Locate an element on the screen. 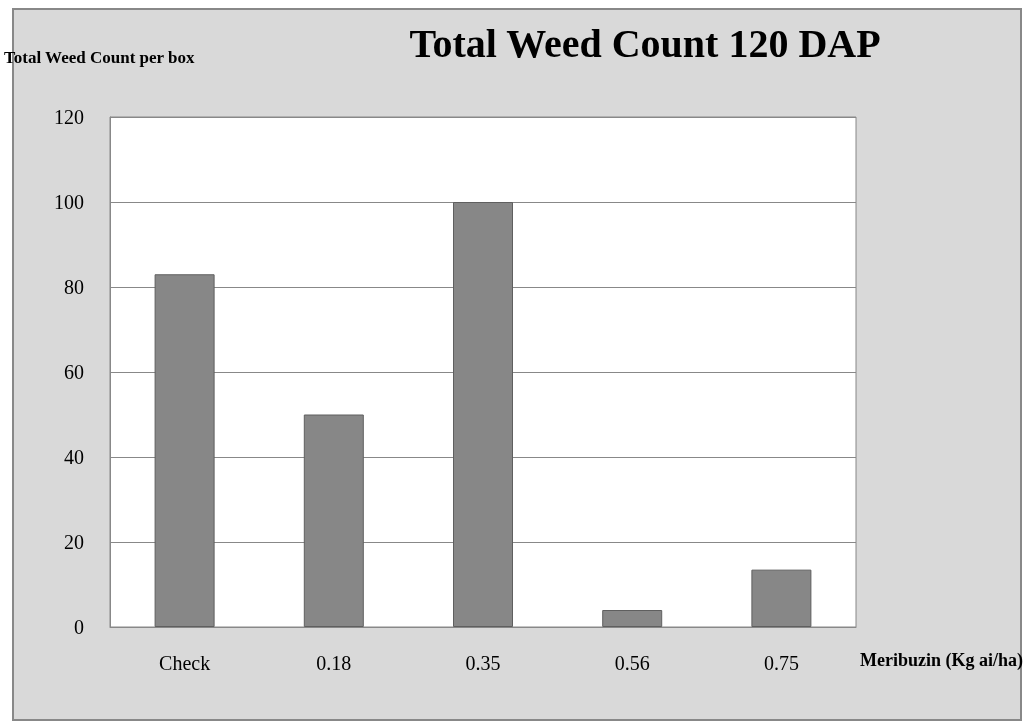  y-tick-label: 0 is located at coordinates (79, 627).